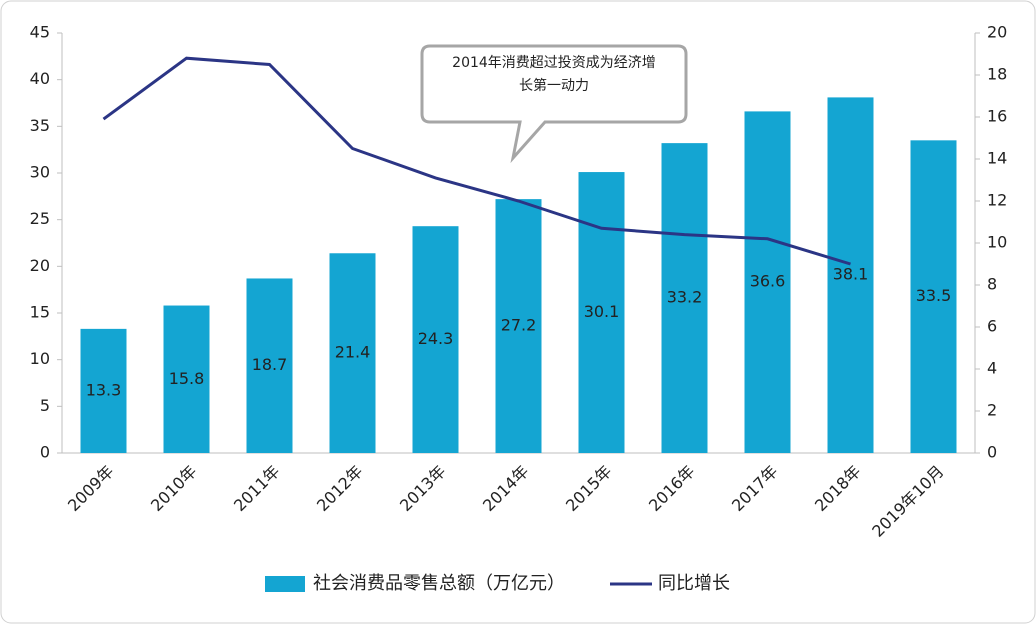  Describe the element at coordinates (40, 218) in the screenshot. I see `y-tick-label: 25` at that location.